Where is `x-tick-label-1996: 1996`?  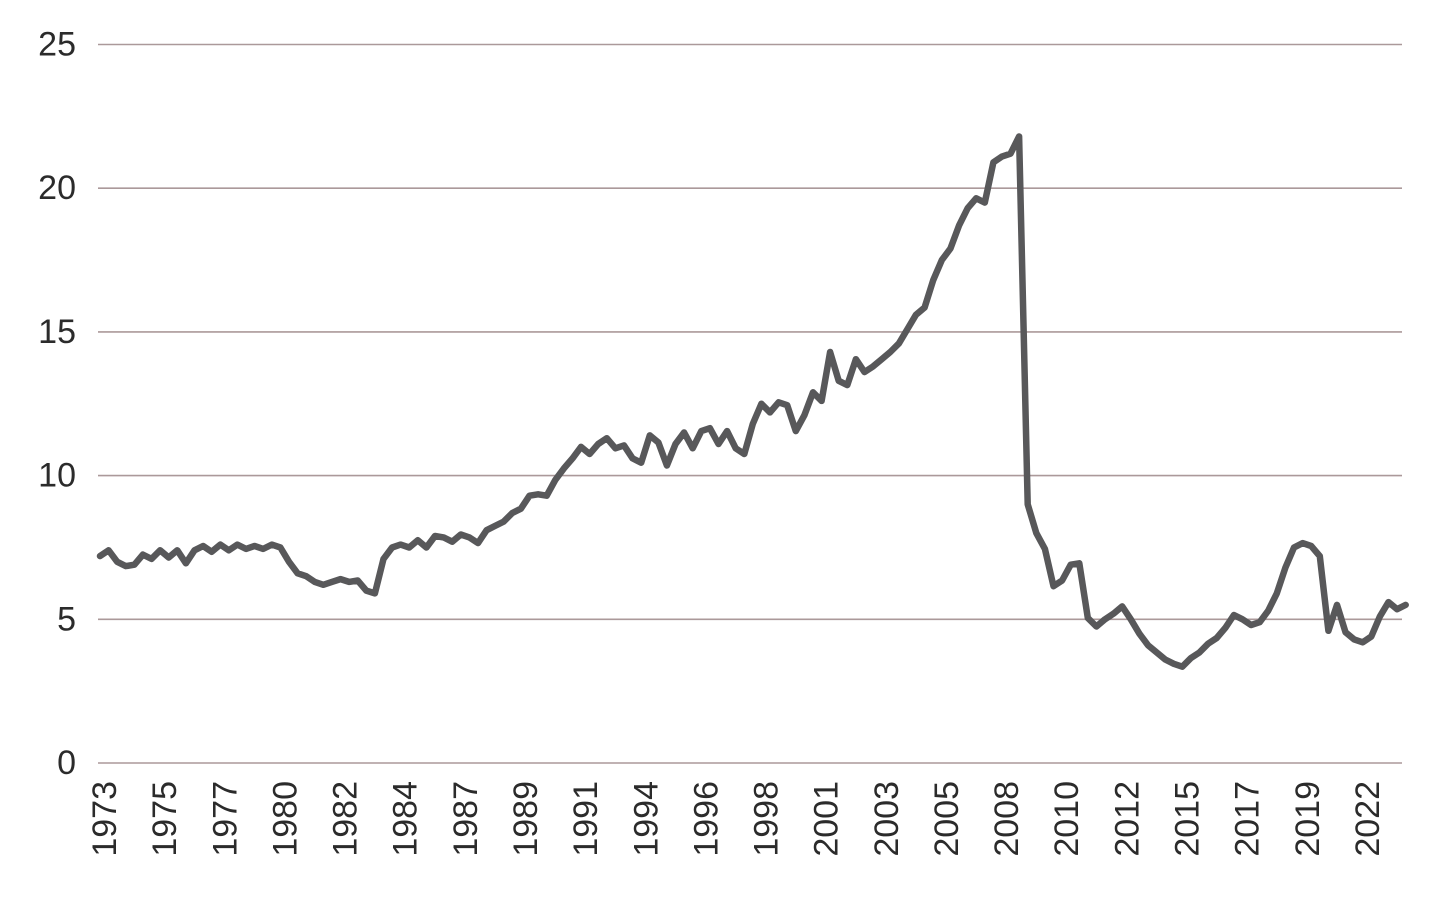
x-tick-label-1996: 1996 is located at coordinates (706, 819).